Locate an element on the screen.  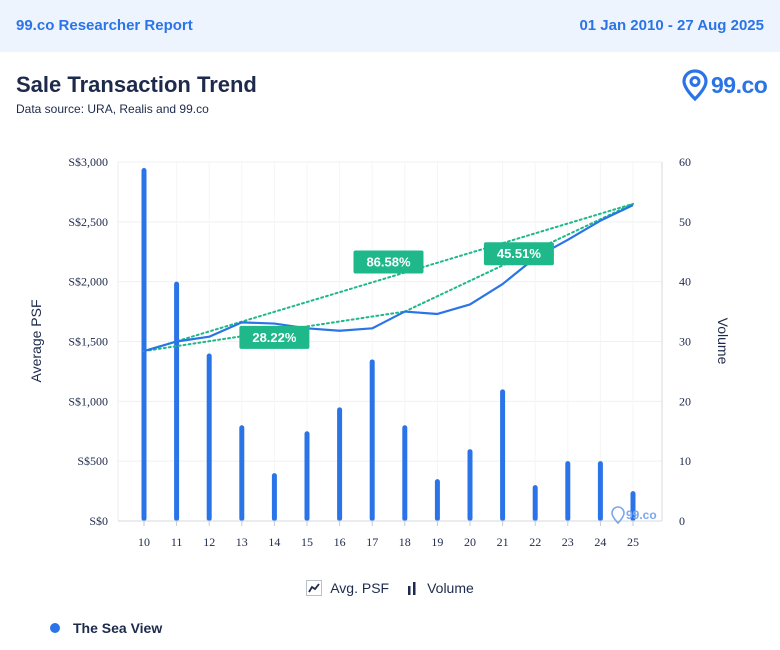
report-title: 99.co Researcher Report is located at coordinates (104, 25).